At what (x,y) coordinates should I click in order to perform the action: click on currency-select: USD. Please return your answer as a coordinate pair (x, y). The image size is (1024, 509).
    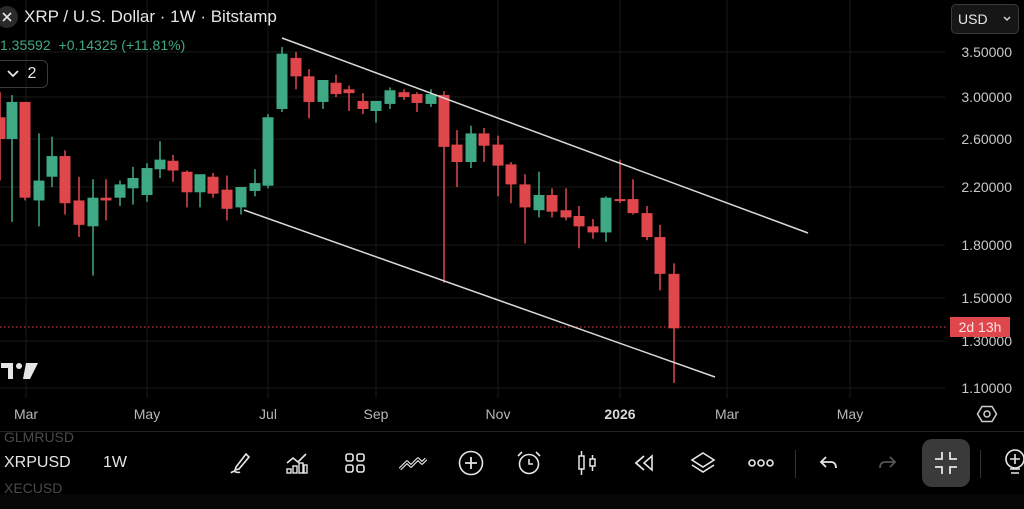
    Looking at the image, I should click on (985, 19).